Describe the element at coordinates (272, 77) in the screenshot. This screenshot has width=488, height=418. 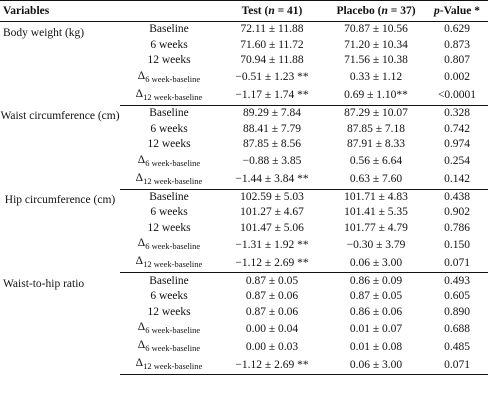
I see `test-value: −0.51 ± 1.23 **` at that location.